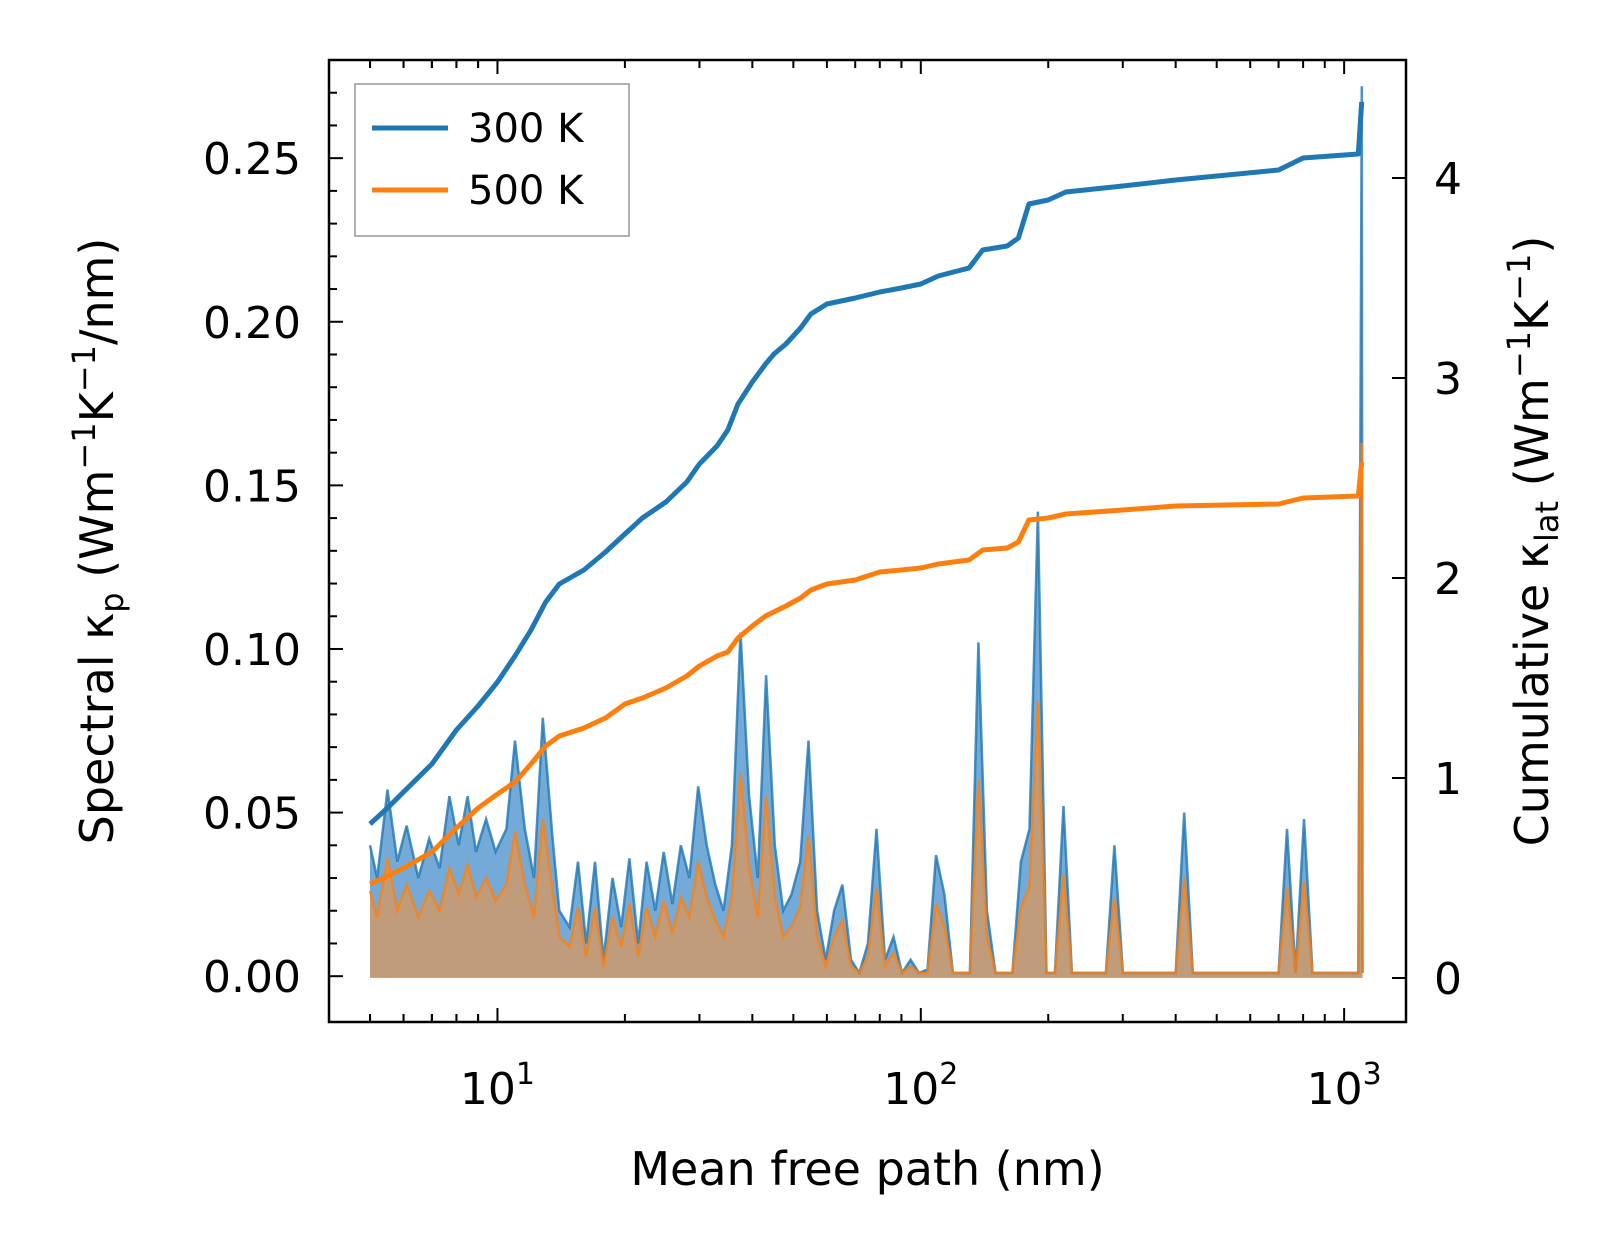 The height and width of the screenshot is (1254, 1623). What do you see at coordinates (84, 368) in the screenshot?
I see `y-left-label-sup2: −1` at bounding box center [84, 368].